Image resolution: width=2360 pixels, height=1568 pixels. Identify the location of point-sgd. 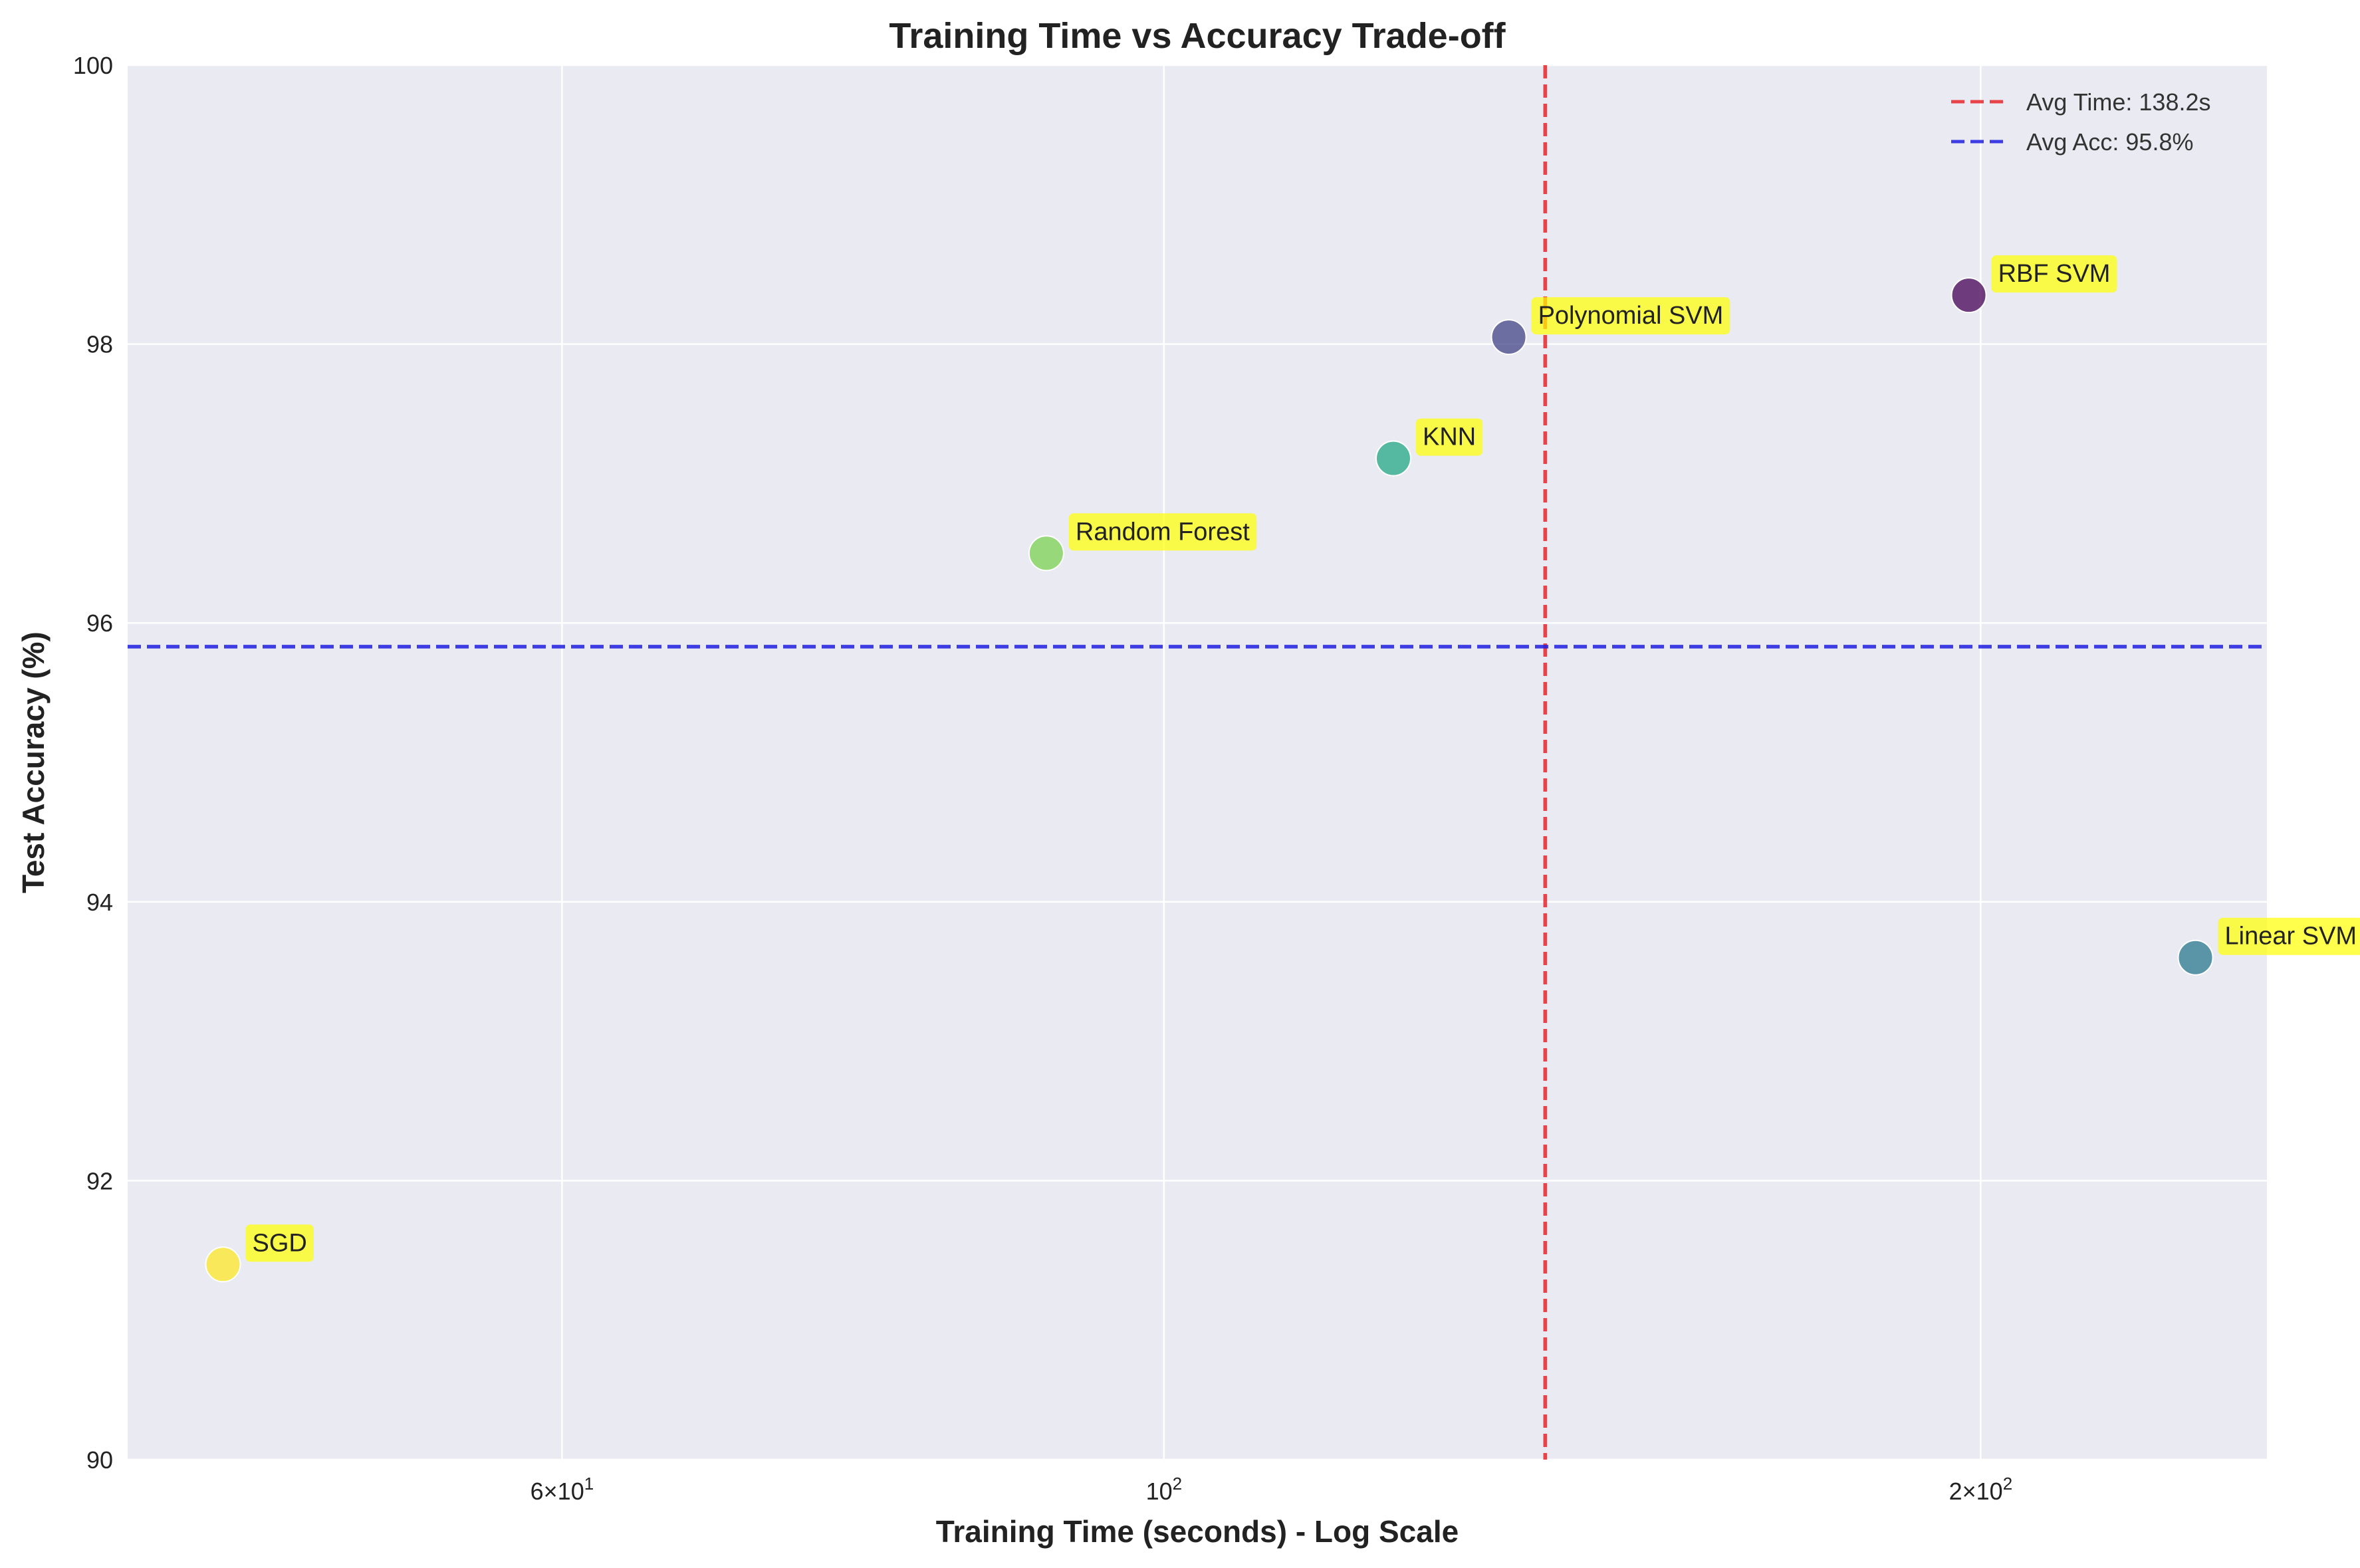
(223, 1264).